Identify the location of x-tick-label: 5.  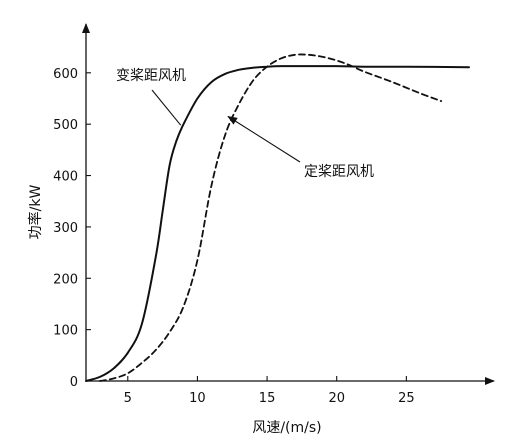
(128, 398).